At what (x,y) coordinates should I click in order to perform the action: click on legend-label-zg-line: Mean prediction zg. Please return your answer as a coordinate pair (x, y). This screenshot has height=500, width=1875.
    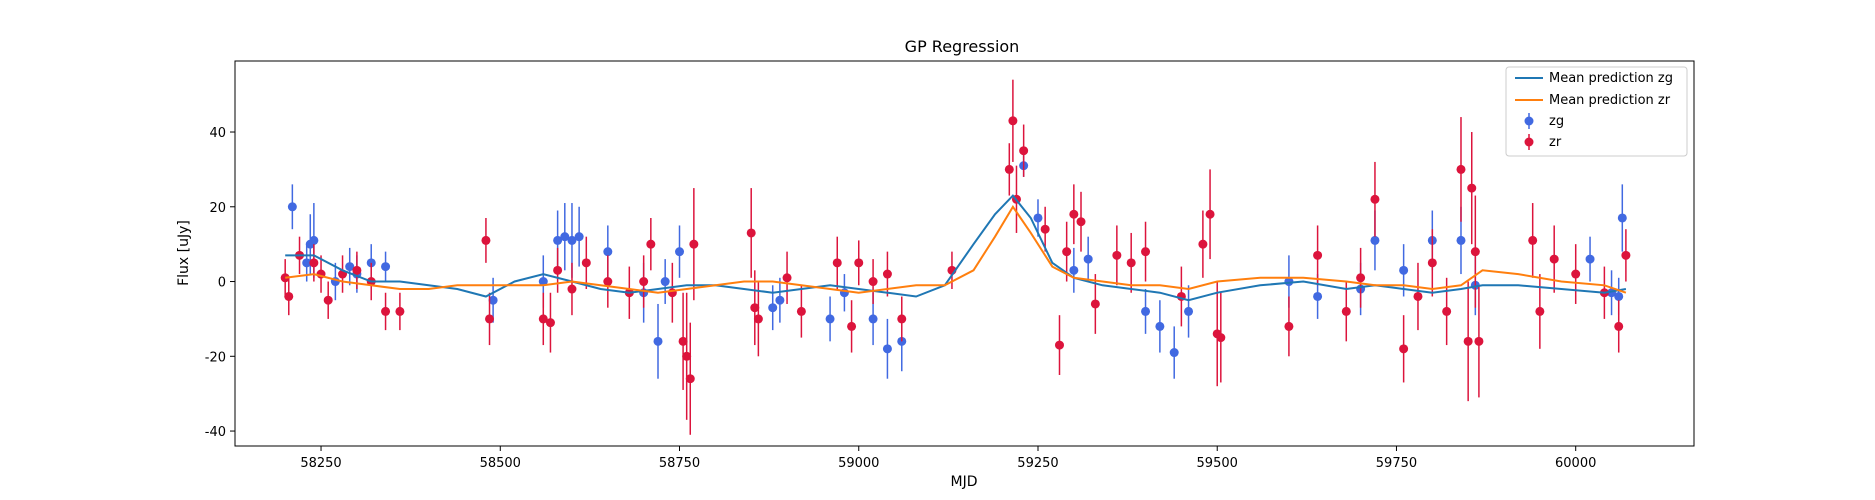
    Looking at the image, I should click on (1611, 78).